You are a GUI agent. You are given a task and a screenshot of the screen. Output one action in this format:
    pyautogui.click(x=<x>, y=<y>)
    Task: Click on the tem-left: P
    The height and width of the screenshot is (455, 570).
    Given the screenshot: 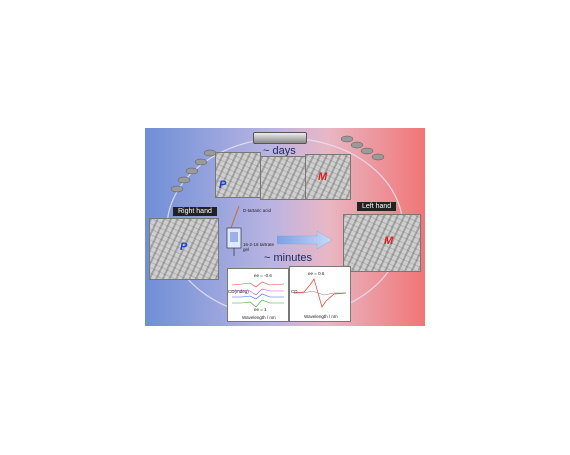 What is the action you would take?
    pyautogui.click(x=184, y=249)
    